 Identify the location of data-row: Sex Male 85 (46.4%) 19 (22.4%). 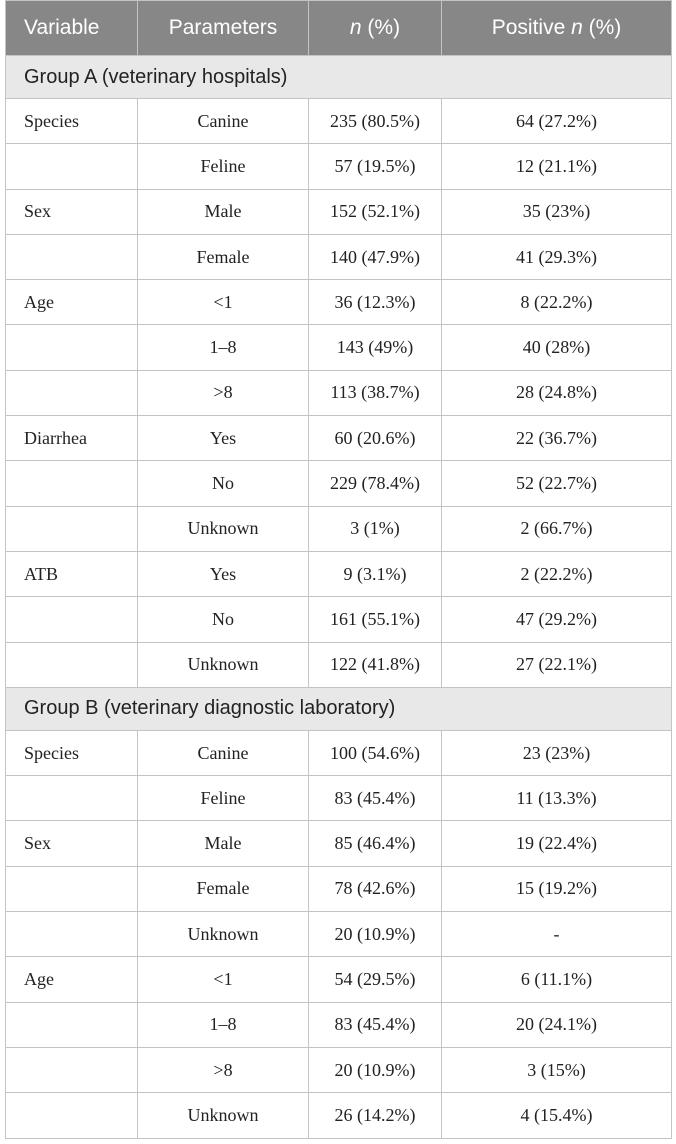
(338, 843).